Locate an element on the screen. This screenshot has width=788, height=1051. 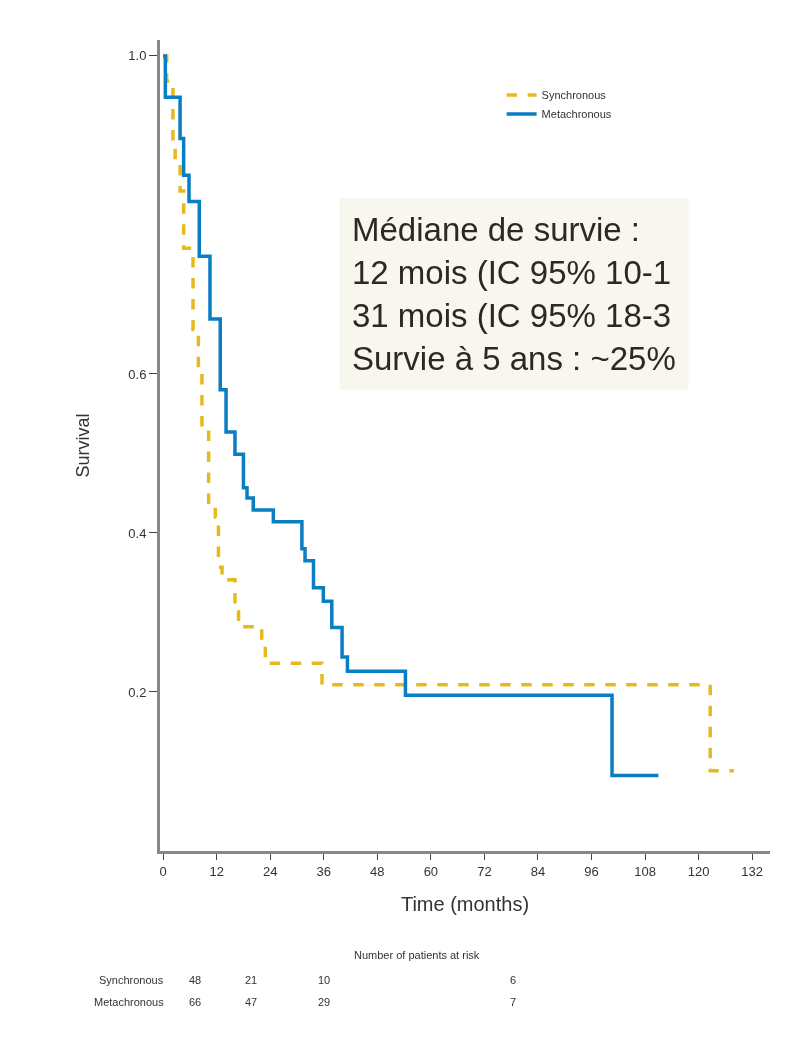
text: 66 is located at coordinates (195, 1002).